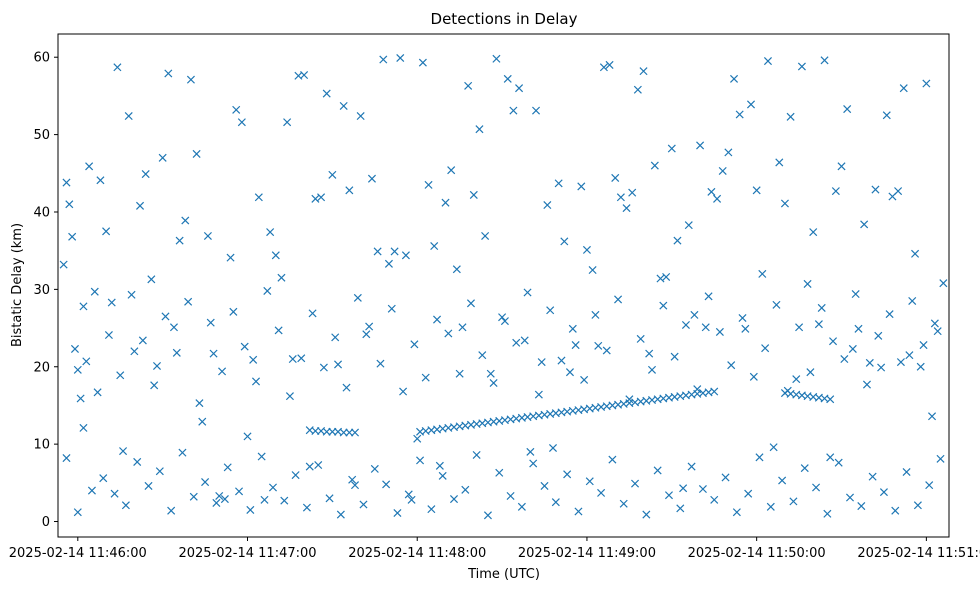 This screenshot has width=980, height=590. I want to click on y-tick-label: 50, so click(41, 135).